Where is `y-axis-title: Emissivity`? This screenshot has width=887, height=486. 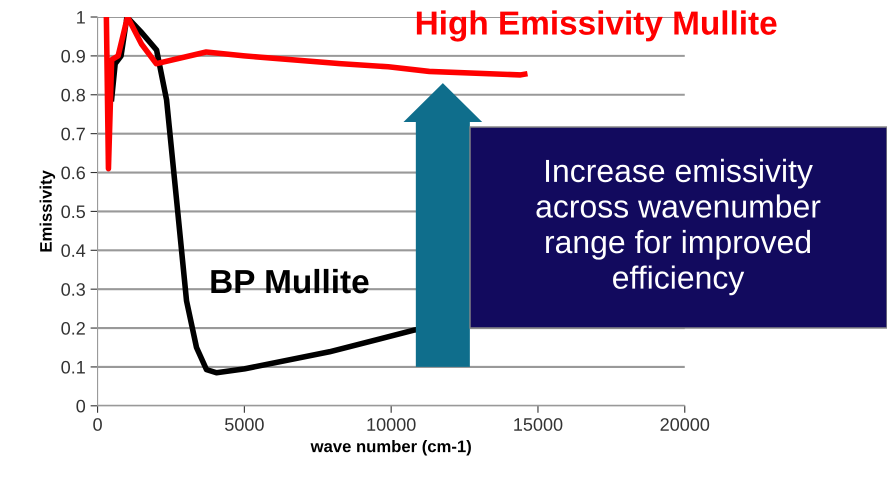 y-axis-title: Emissivity is located at coordinates (48, 211).